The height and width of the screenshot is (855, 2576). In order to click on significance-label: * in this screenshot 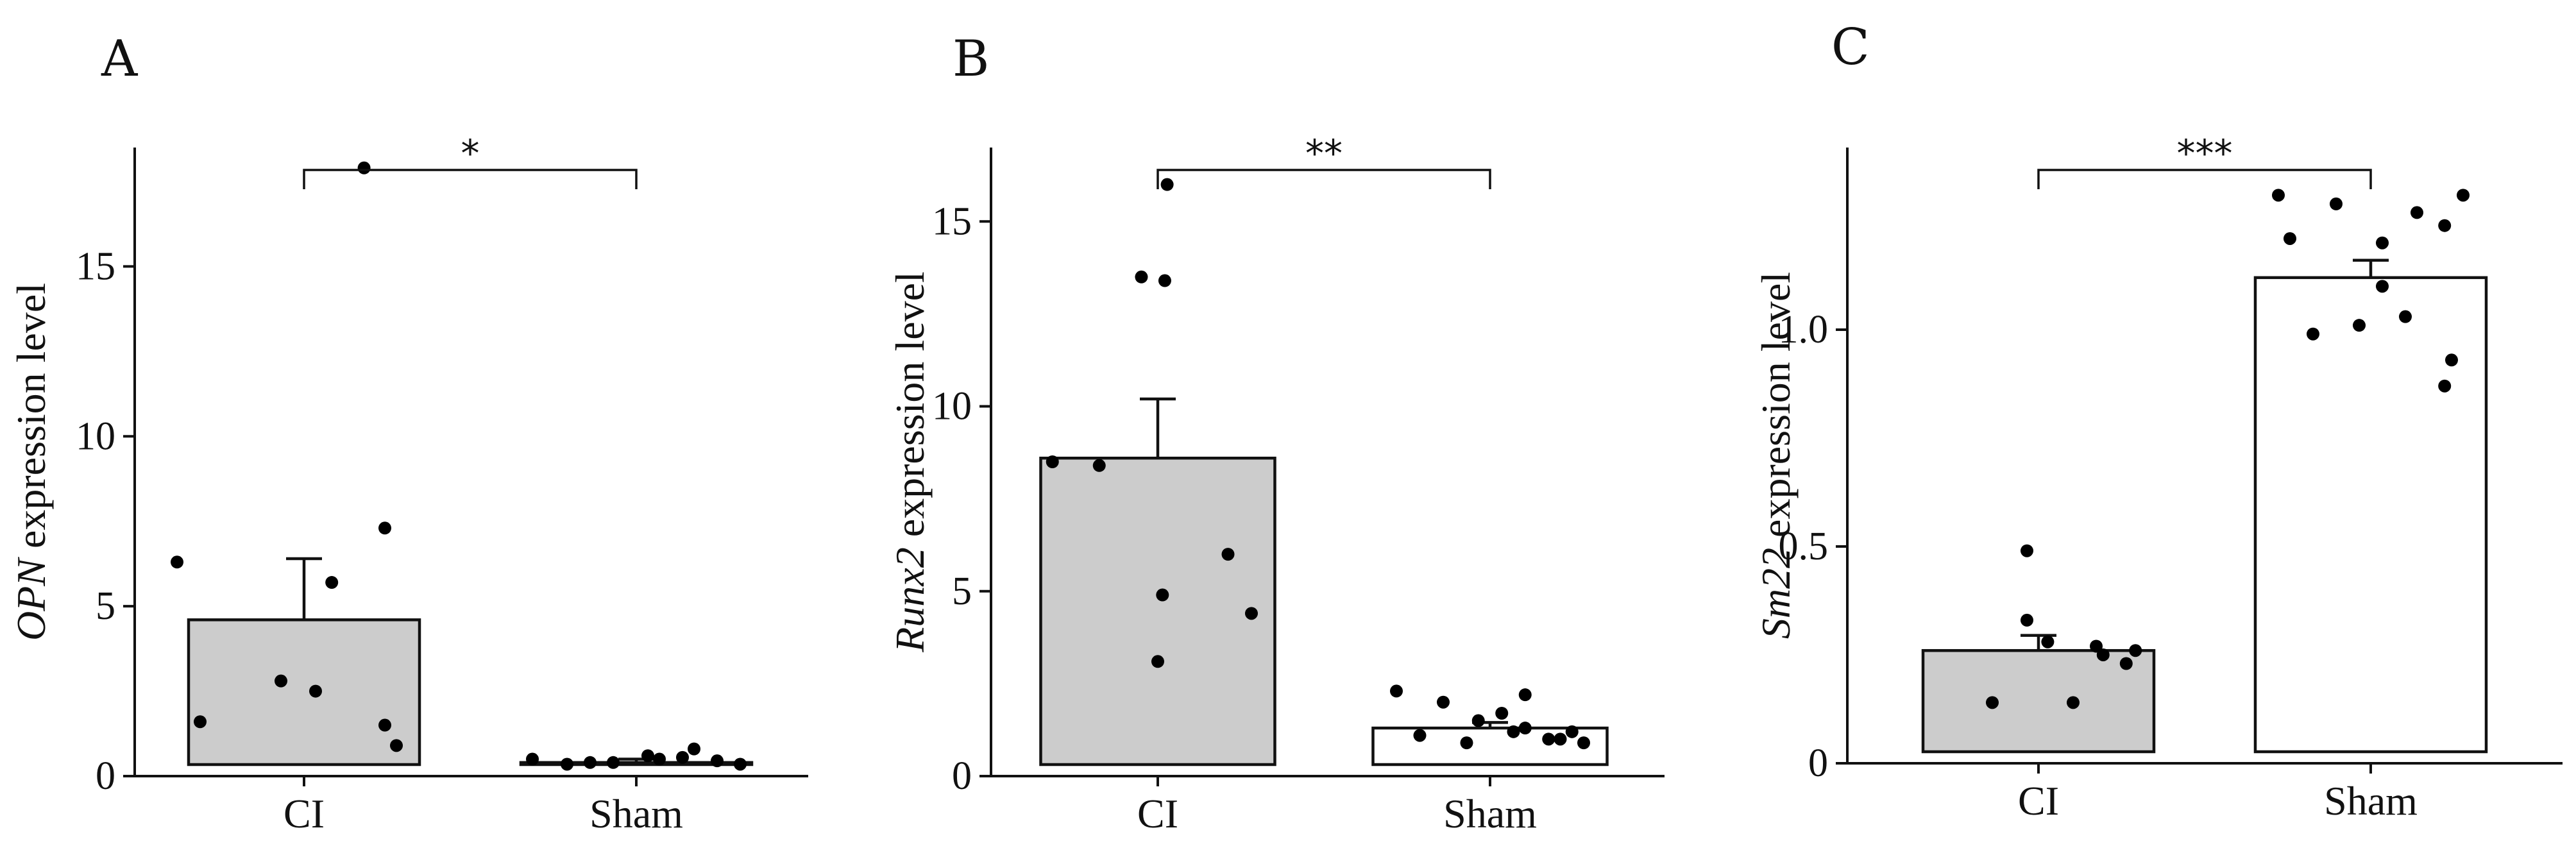, I will do `click(470, 153)`.